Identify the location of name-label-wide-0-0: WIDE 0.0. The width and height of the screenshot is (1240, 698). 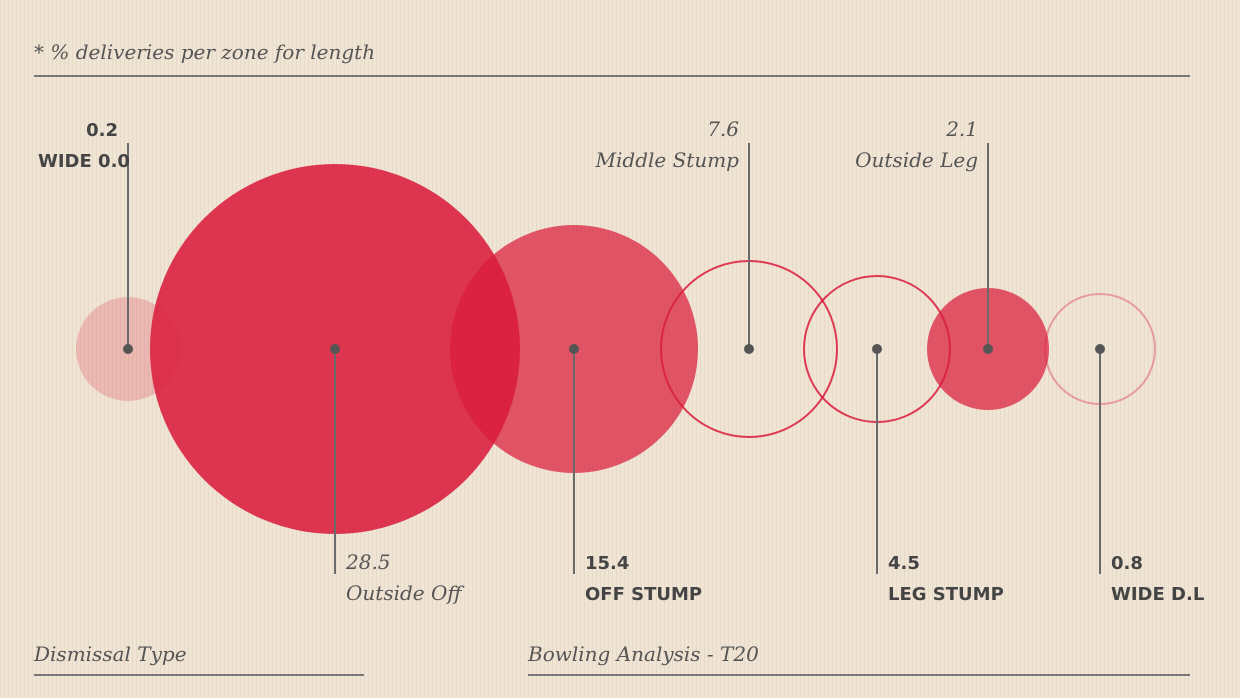
(84, 161).